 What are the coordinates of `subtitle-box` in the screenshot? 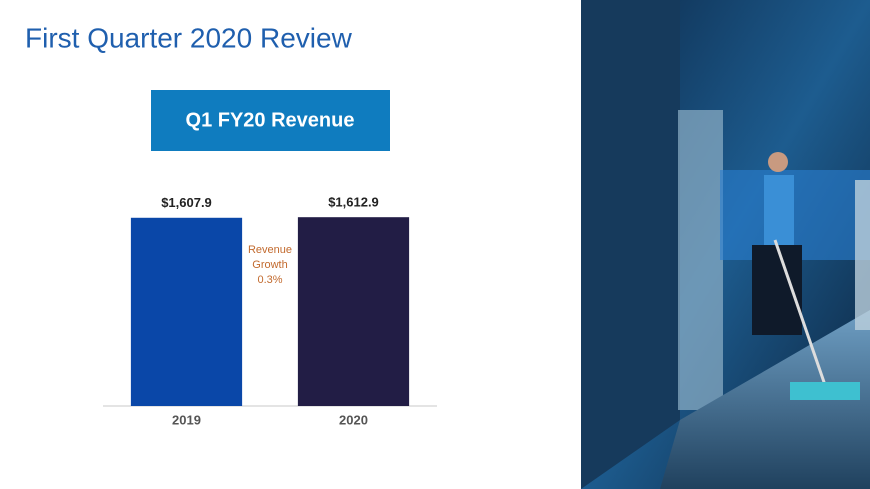 It's located at (270, 120).